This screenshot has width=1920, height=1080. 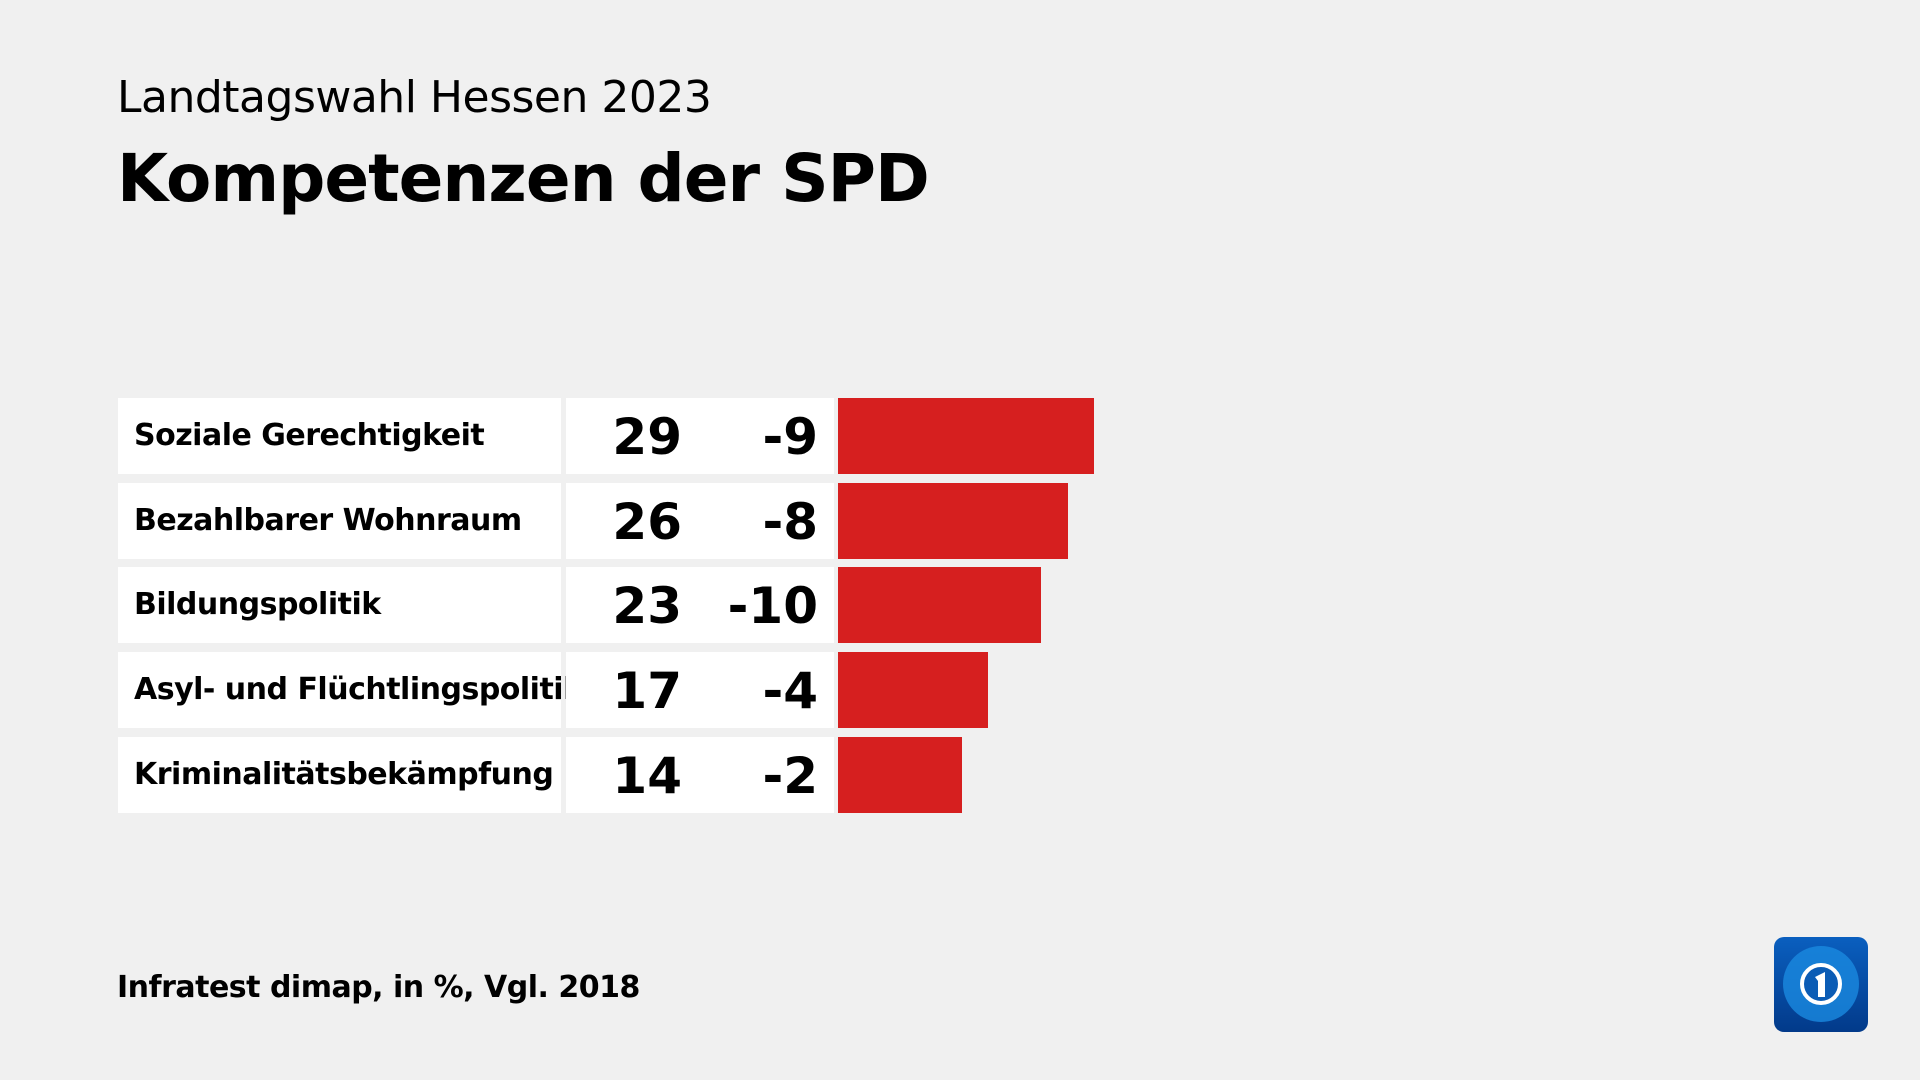 What do you see at coordinates (790, 775) in the screenshot?
I see `change-label: -2` at bounding box center [790, 775].